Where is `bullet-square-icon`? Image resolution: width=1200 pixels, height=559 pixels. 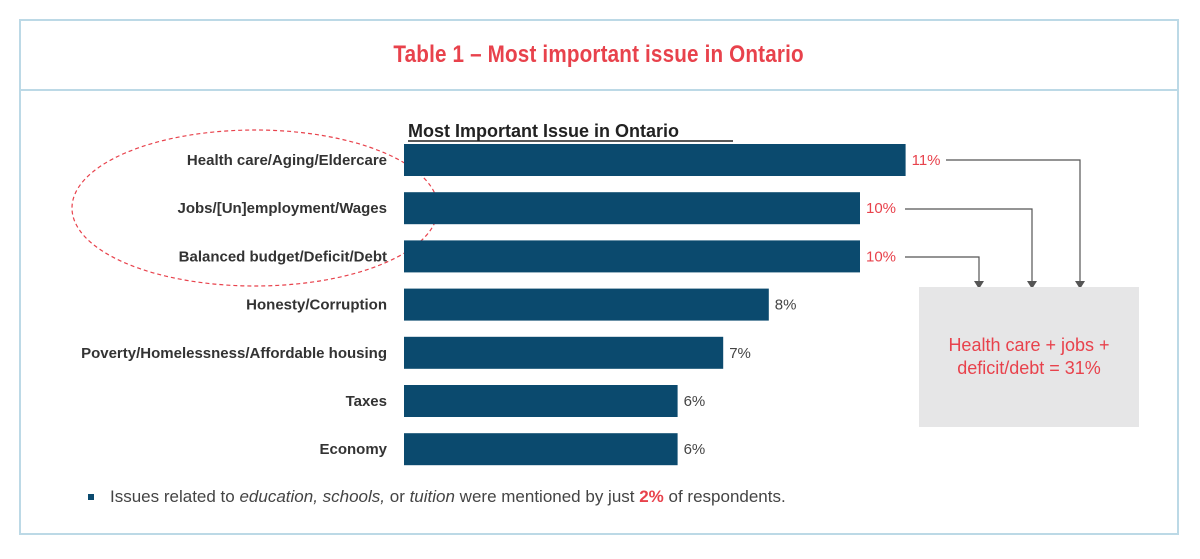 bullet-square-icon is located at coordinates (91, 497).